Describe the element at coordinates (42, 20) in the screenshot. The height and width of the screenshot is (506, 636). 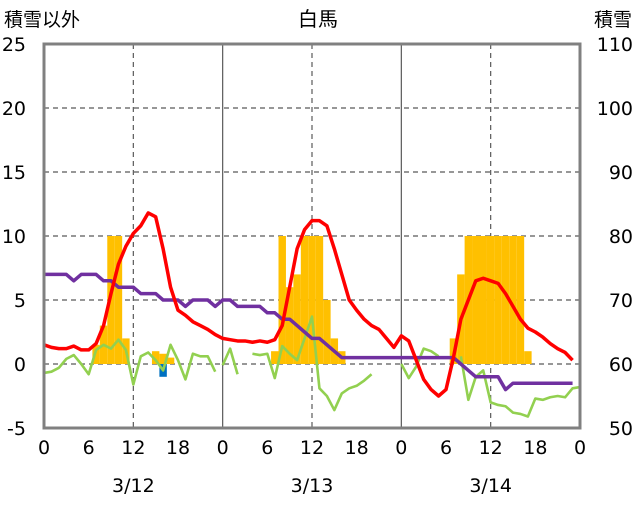
I see `y-axis-left-label: 積雪以外` at that location.